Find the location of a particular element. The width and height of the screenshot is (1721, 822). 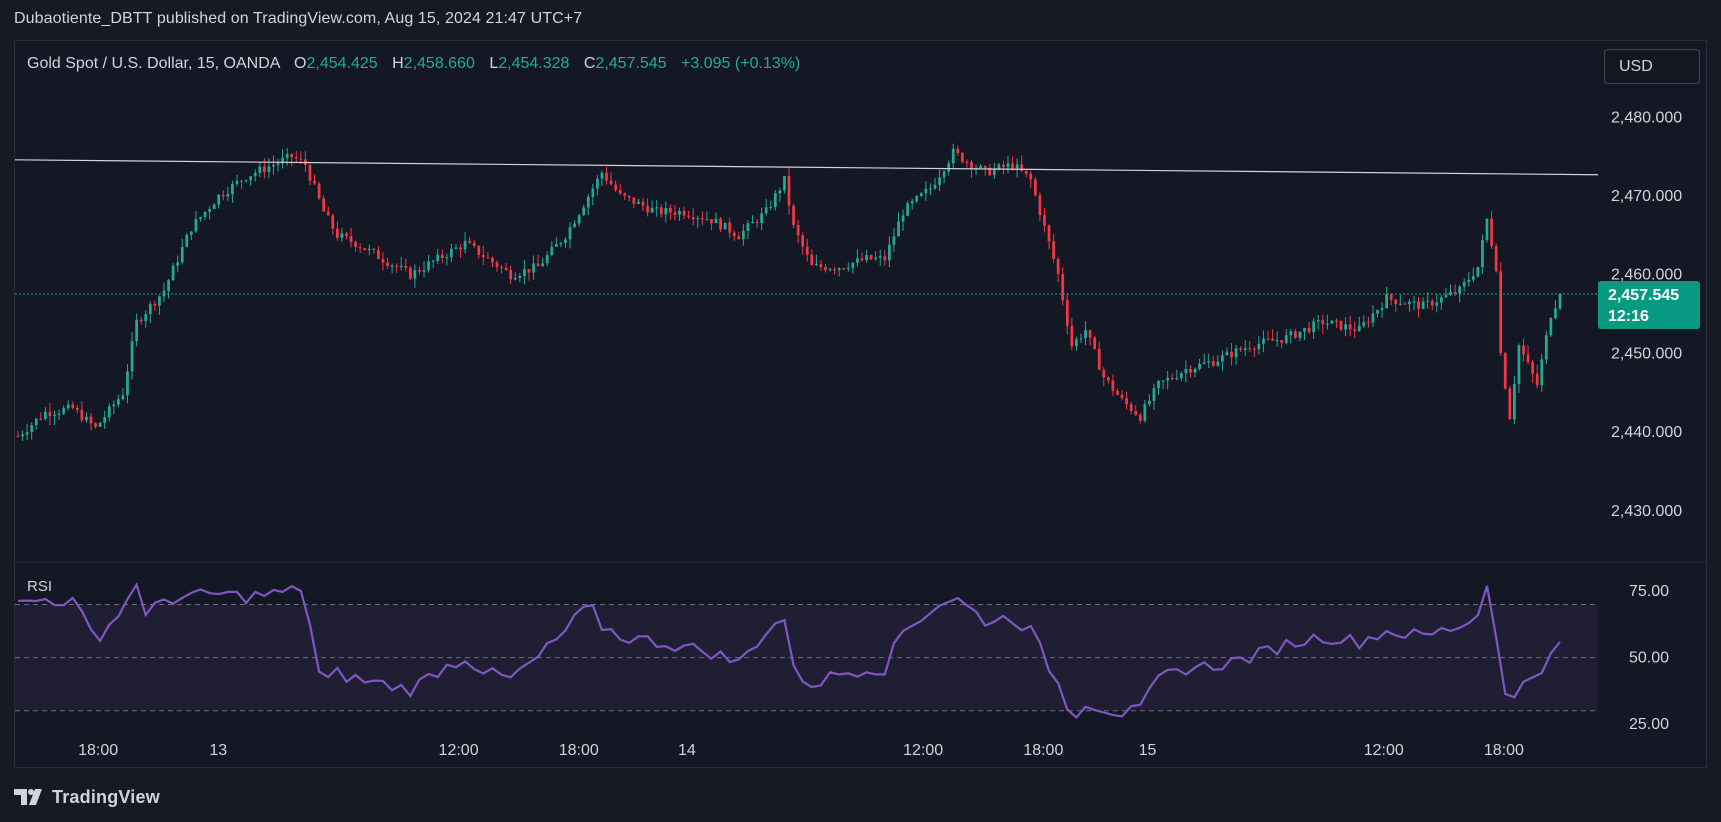

currency-button: USD is located at coordinates (1652, 66).